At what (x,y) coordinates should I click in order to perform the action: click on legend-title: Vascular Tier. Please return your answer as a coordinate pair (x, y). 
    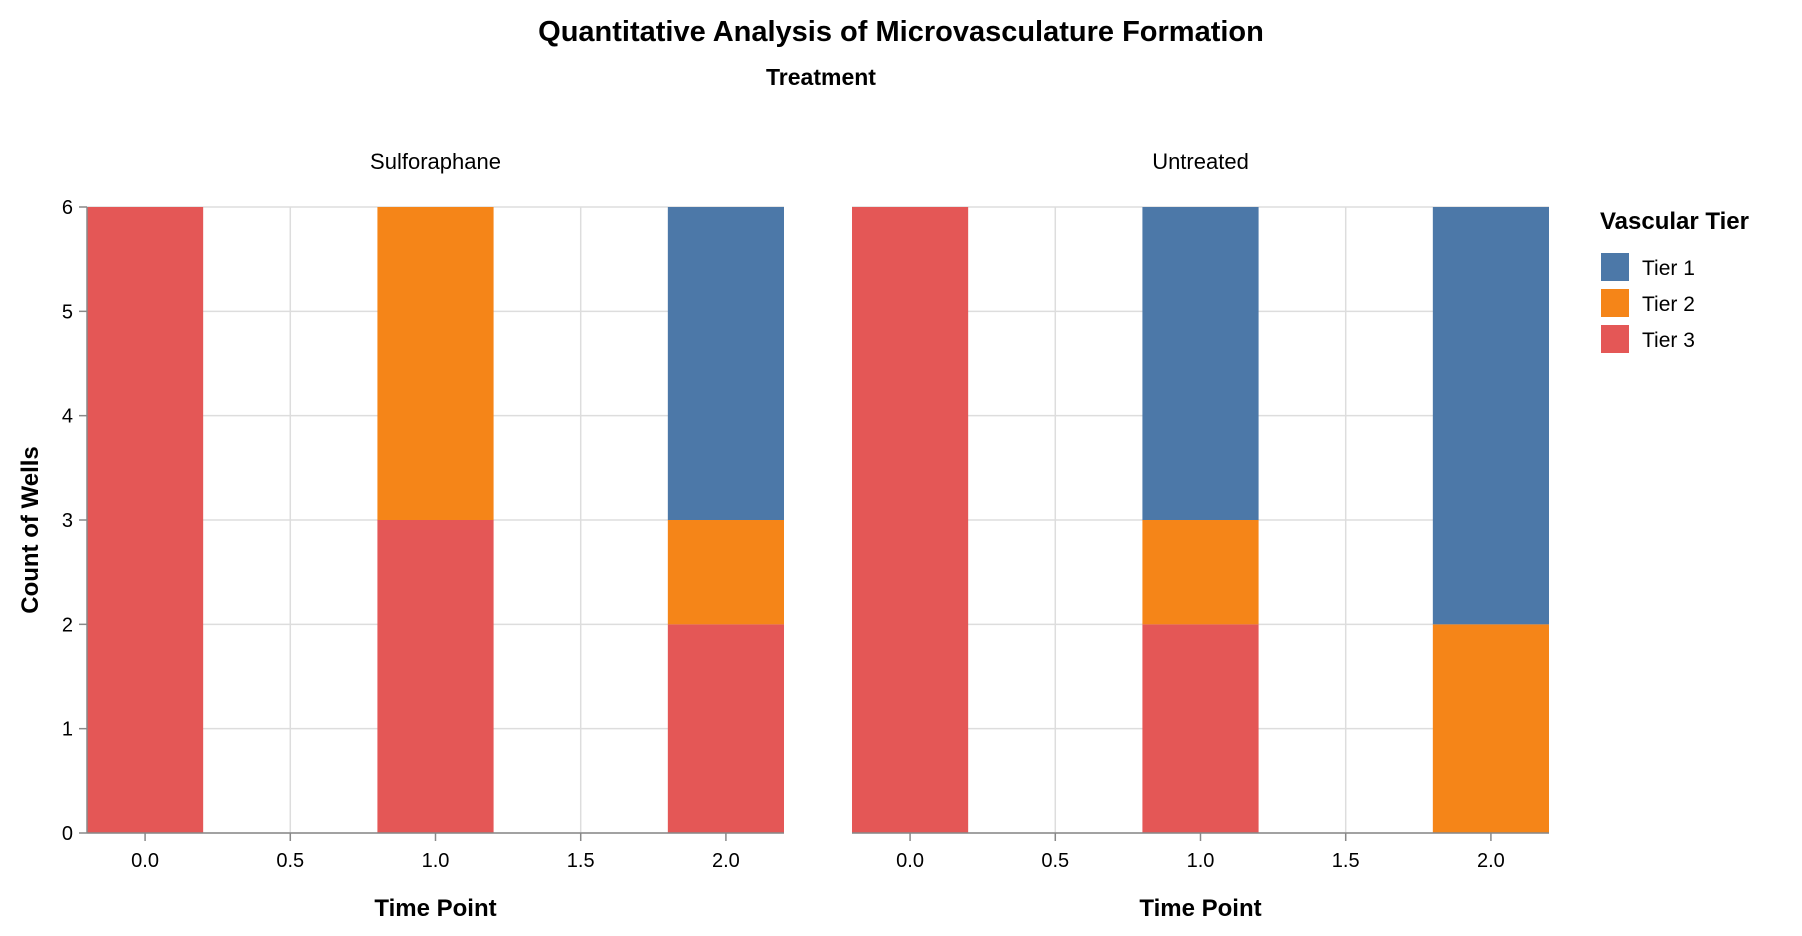
    Looking at the image, I should click on (1674, 221).